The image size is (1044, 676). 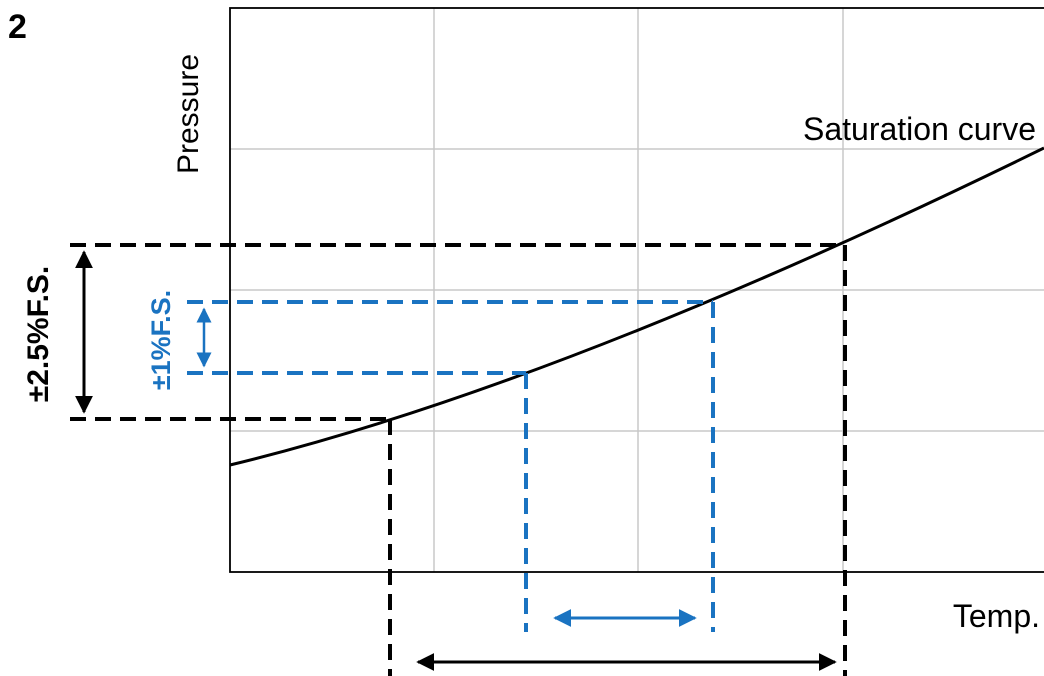 I want to click on panel-label: 2, so click(x=17, y=27).